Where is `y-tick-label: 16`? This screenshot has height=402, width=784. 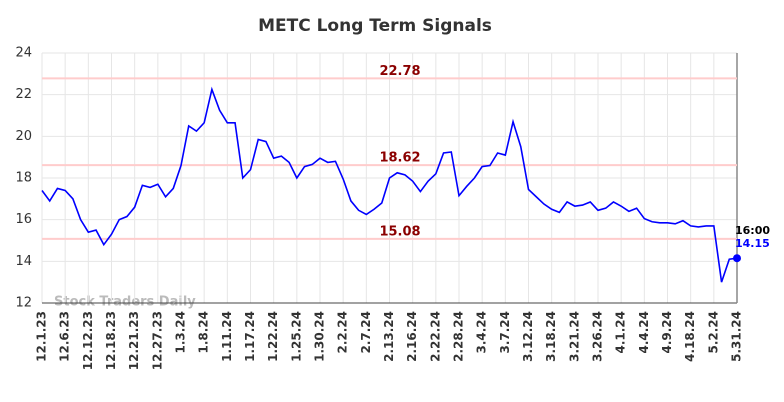 y-tick-label: 16 is located at coordinates (23, 219).